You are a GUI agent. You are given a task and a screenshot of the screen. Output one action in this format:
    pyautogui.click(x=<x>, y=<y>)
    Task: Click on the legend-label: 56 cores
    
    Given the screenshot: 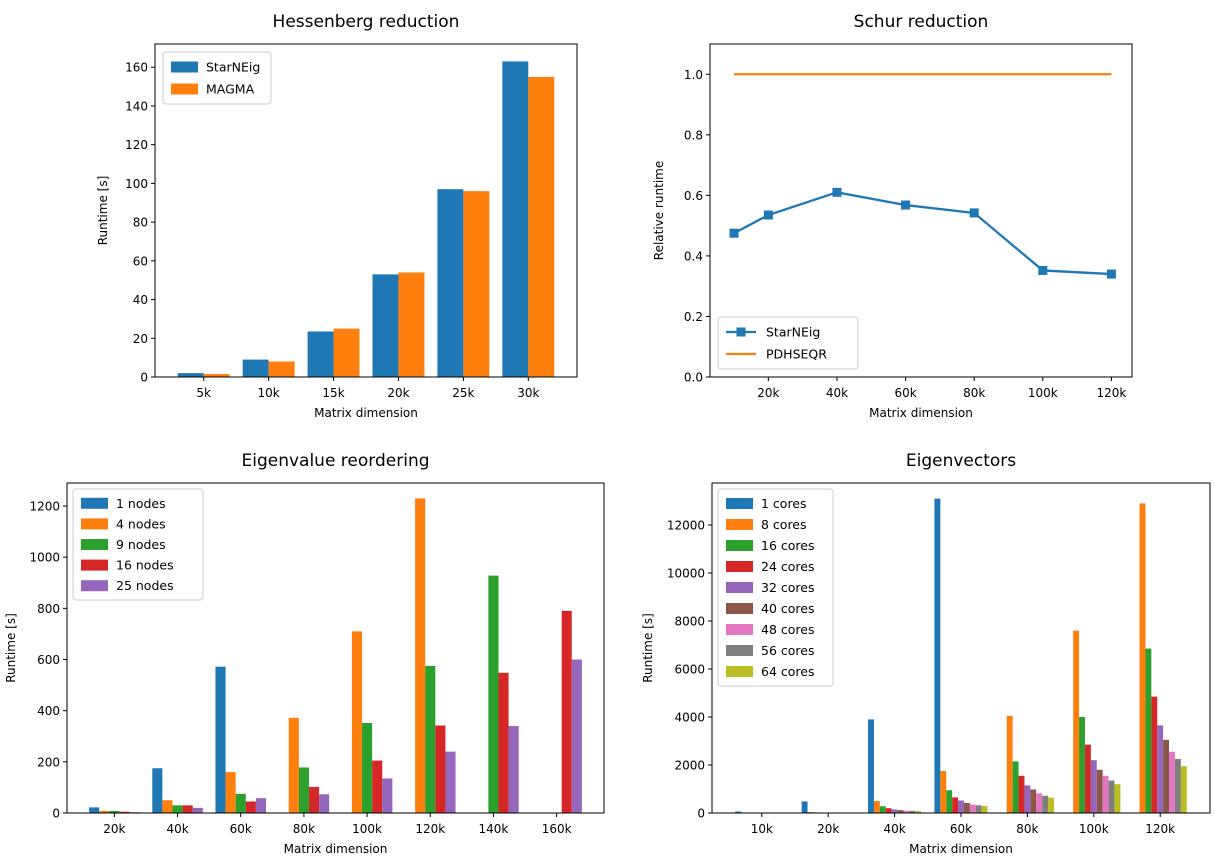 What is the action you would take?
    pyautogui.click(x=787, y=650)
    